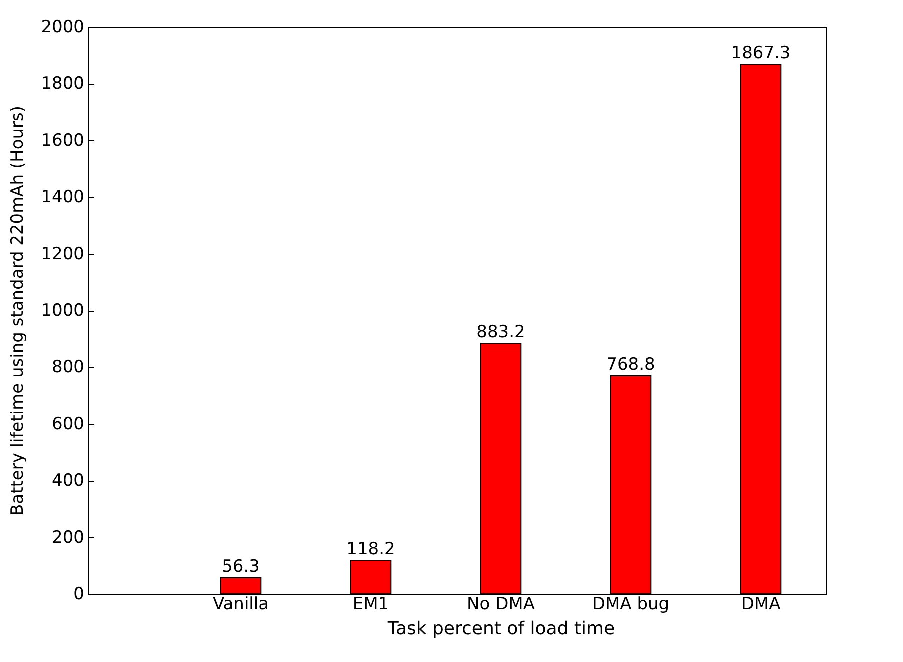  What do you see at coordinates (241, 567) in the screenshot?
I see `data-label: 56.3` at bounding box center [241, 567].